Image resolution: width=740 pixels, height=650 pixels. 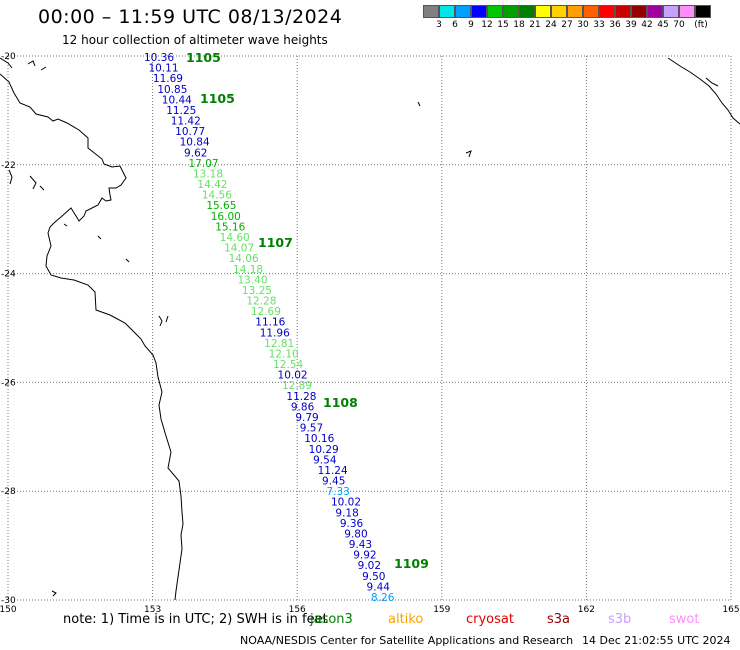 What do you see at coordinates (373, 577) in the screenshot?
I see `wave-height-value: 9.50` at bounding box center [373, 577].